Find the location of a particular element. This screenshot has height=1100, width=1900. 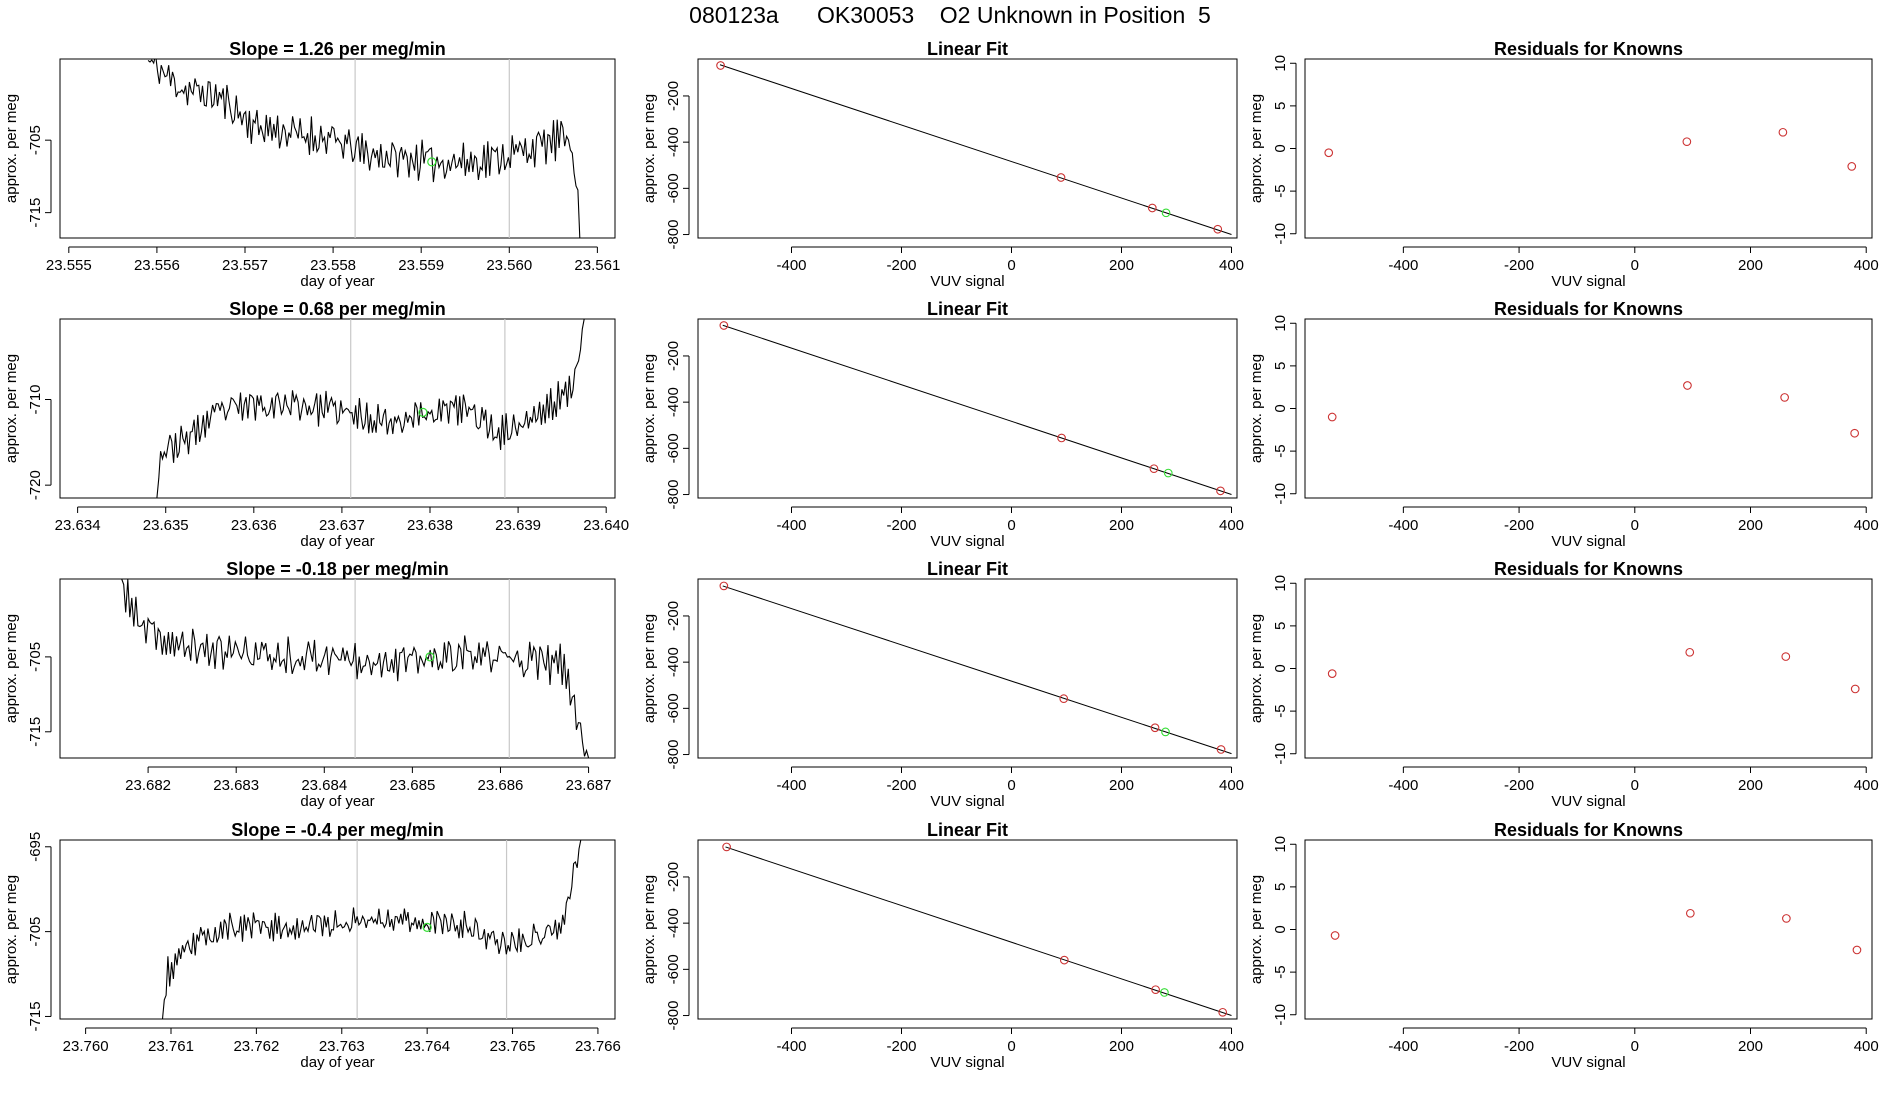

plot-title: Slope = 1.26 per meg/min is located at coordinates (337, 49).